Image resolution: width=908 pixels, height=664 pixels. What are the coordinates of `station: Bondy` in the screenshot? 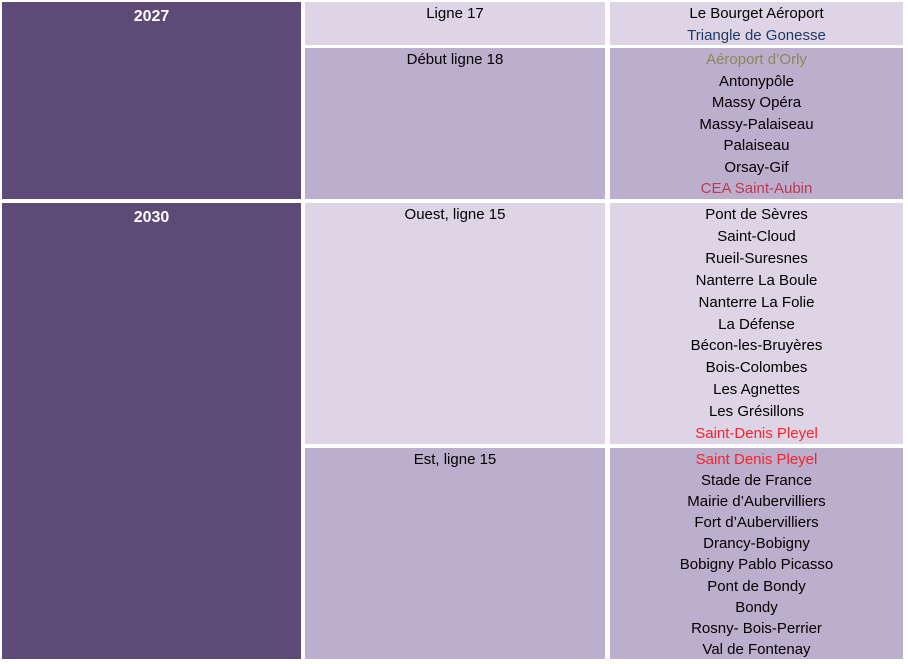 It's located at (756, 607).